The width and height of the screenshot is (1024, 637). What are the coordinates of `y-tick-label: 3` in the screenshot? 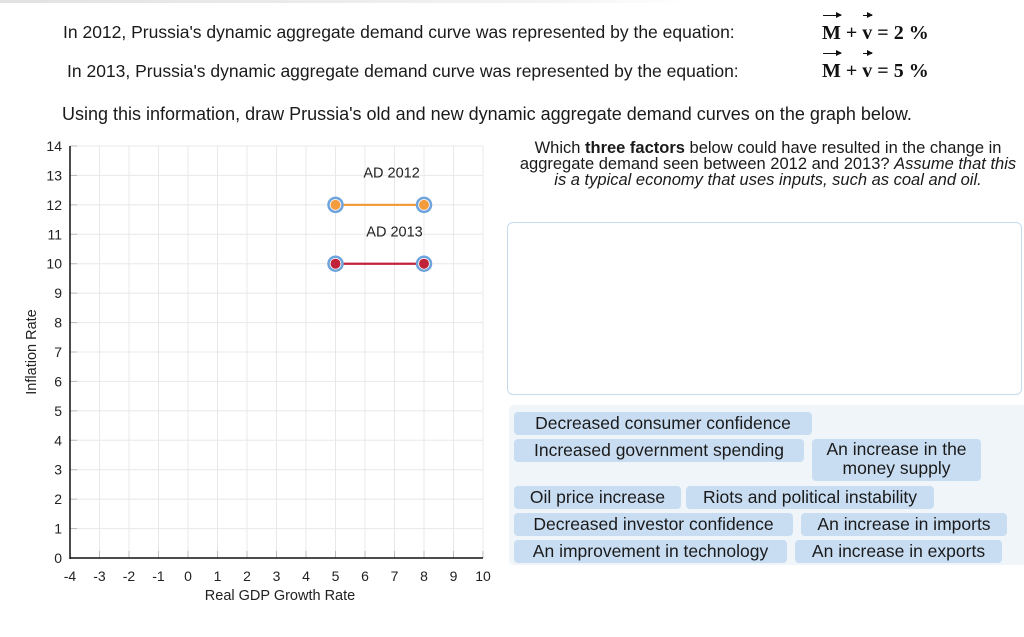 It's located at (58, 470).